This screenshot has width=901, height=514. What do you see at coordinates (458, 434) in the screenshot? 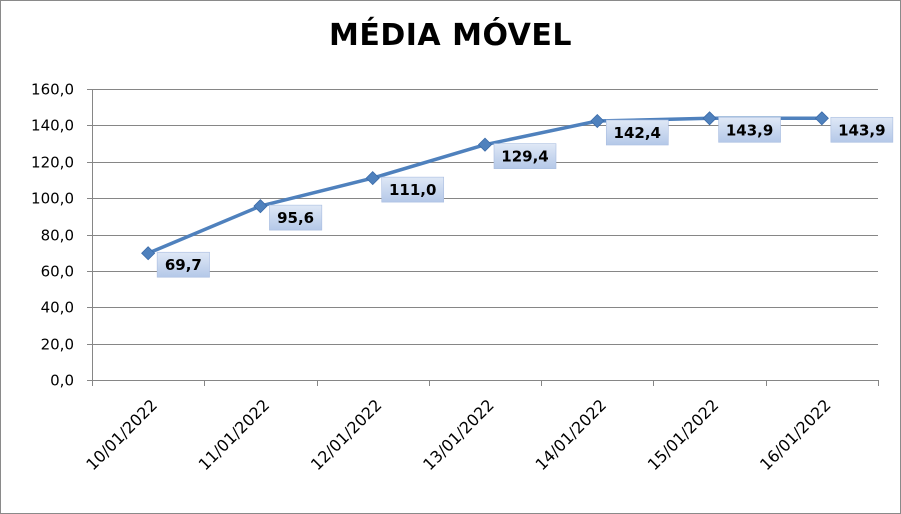
I see `x-tick-label: 13/01/2022` at bounding box center [458, 434].